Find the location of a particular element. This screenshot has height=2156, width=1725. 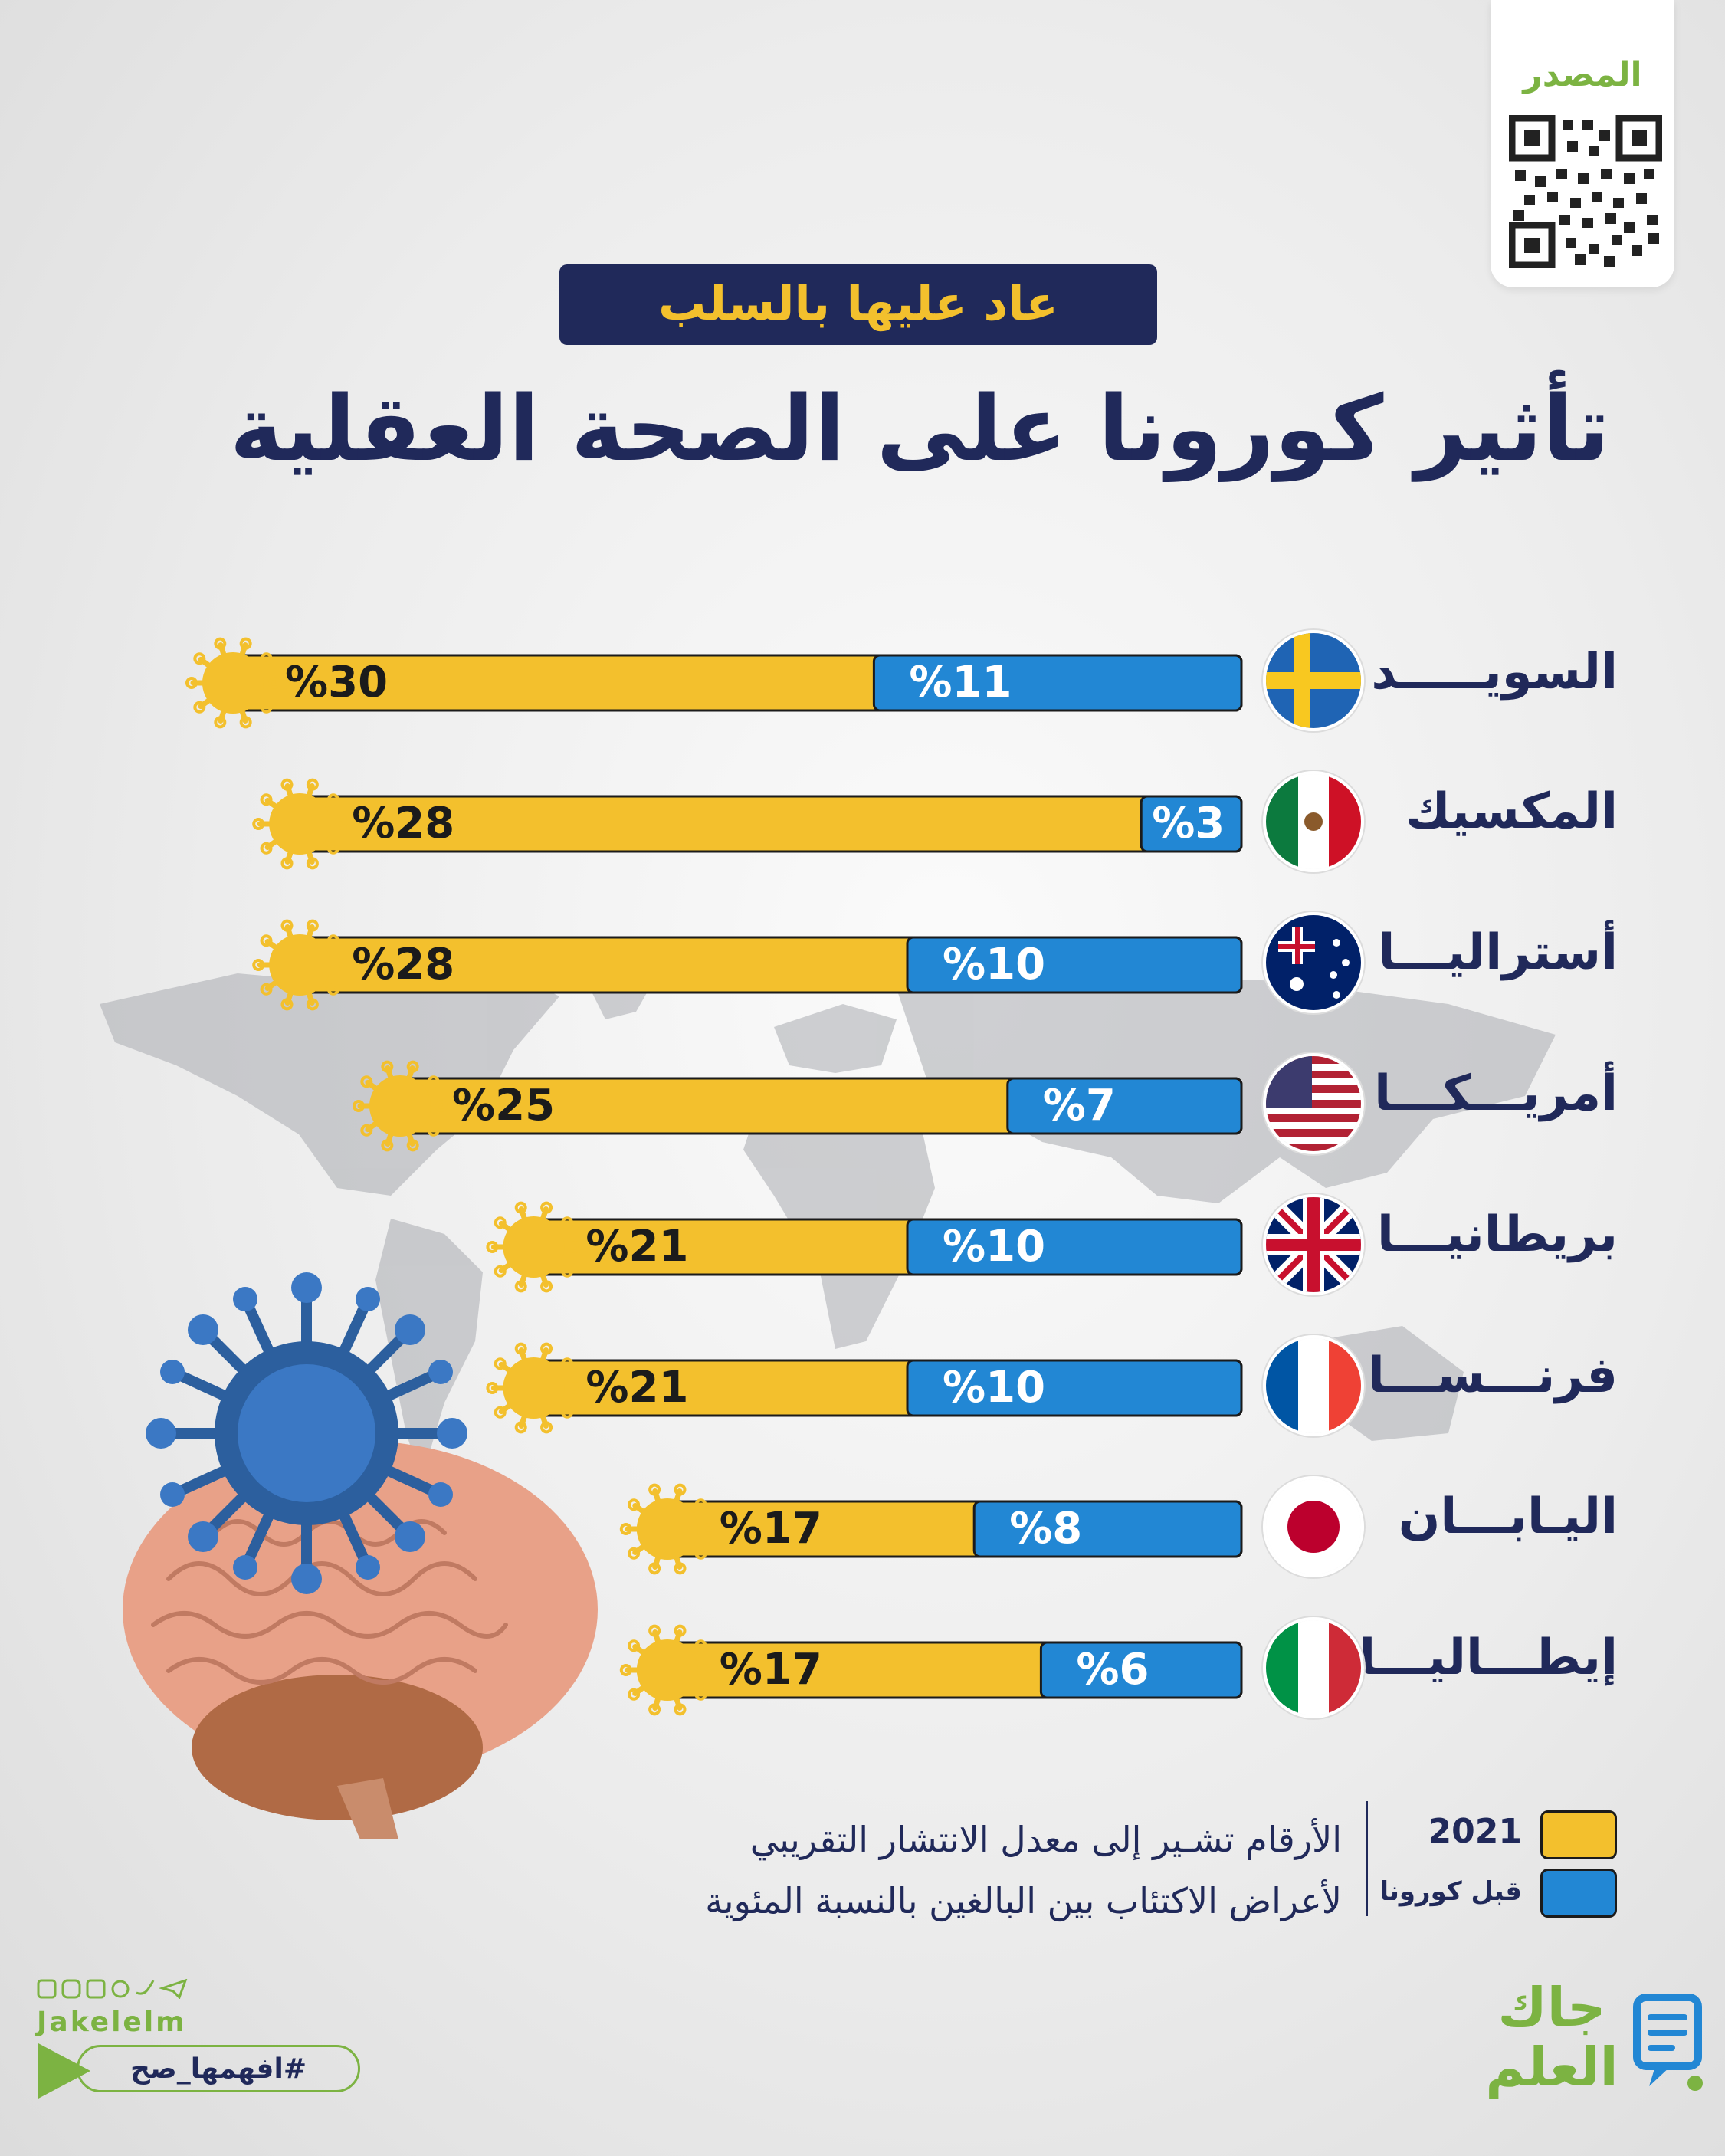

data-label-before-corona: %3 is located at coordinates (1188, 823).